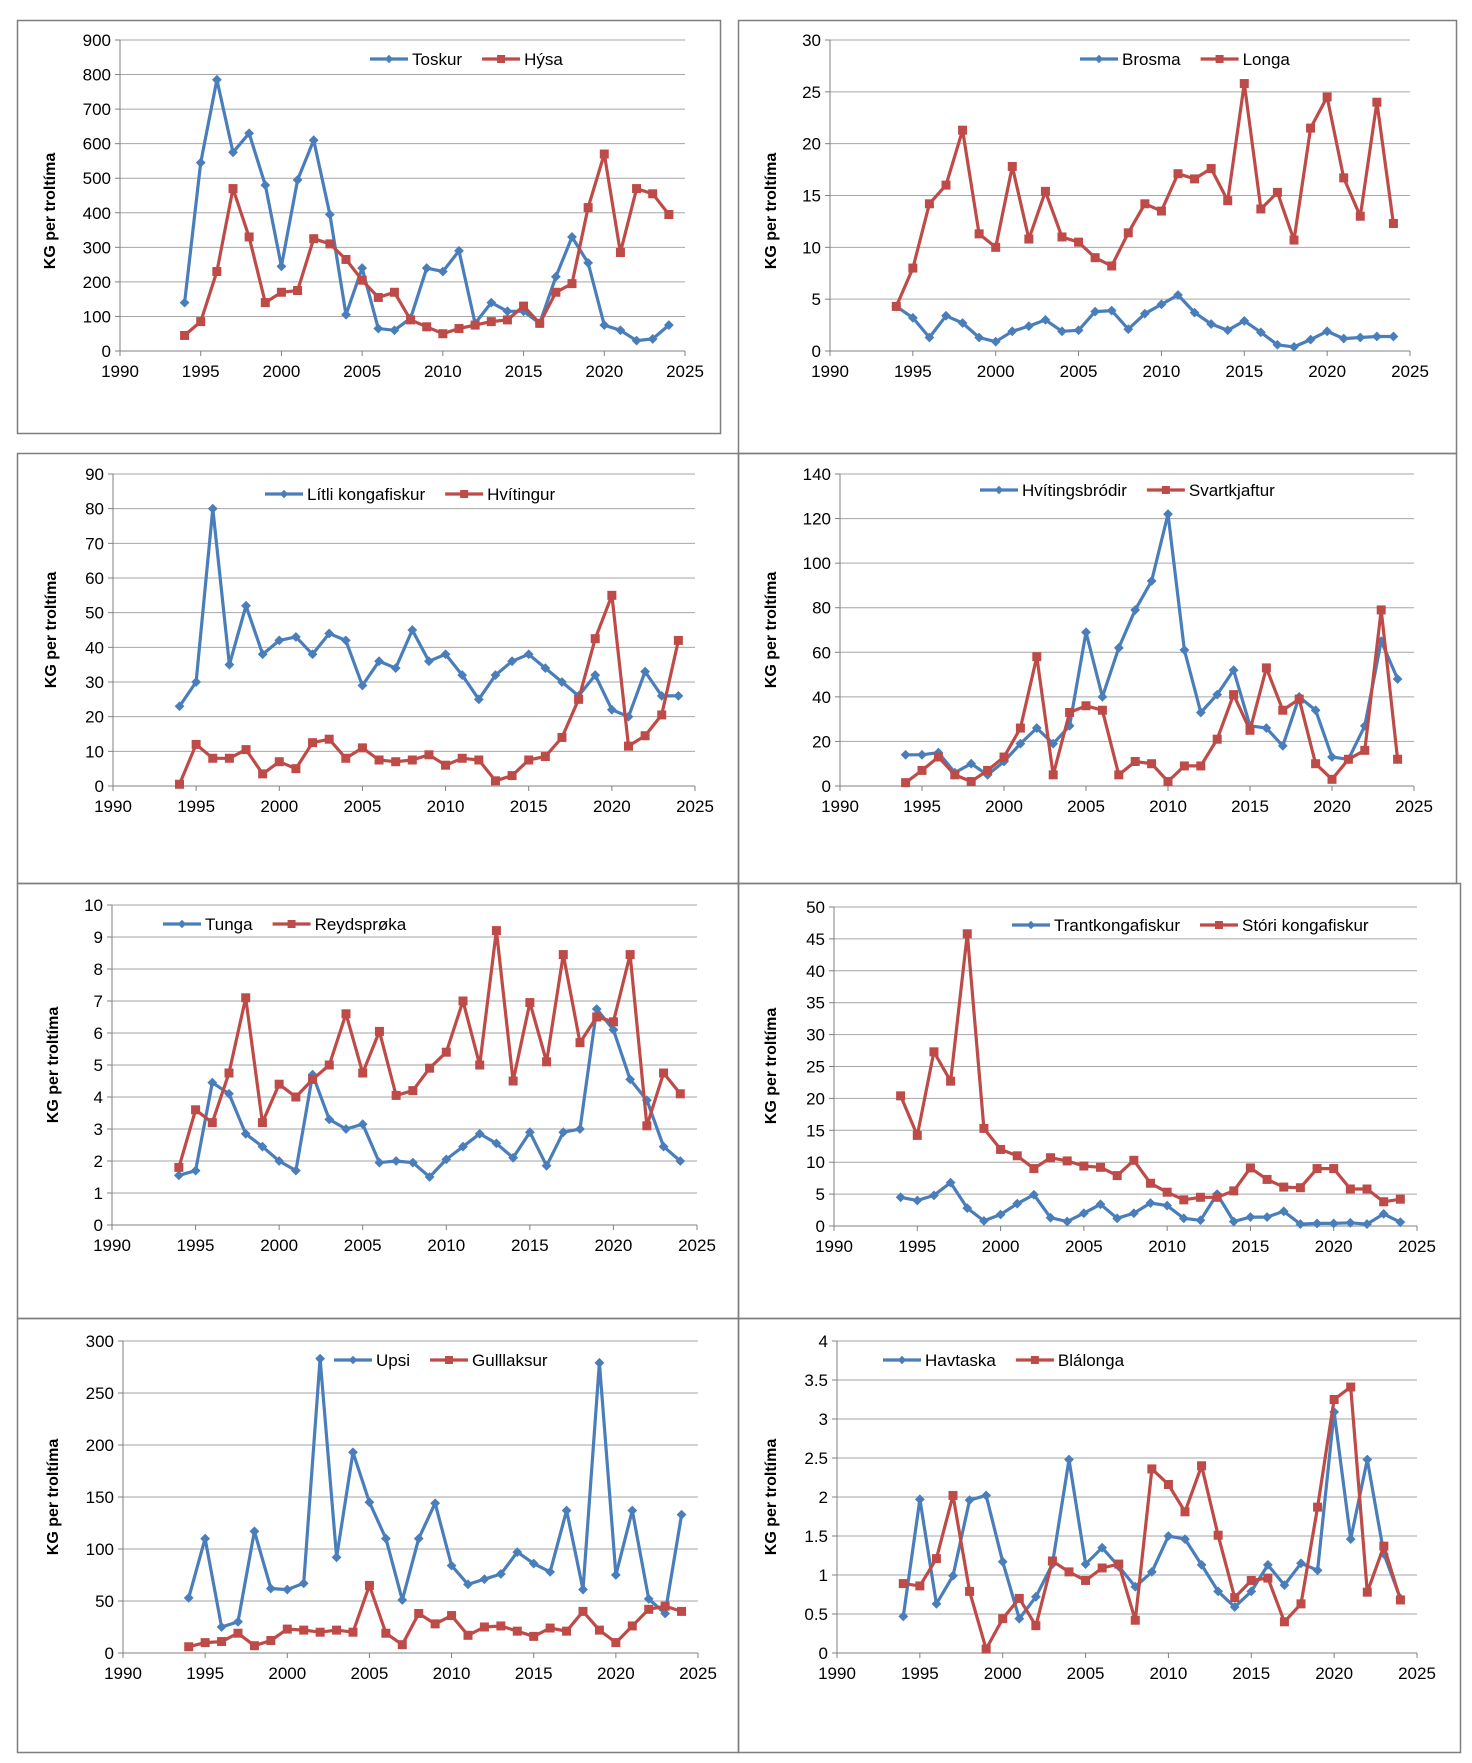 The image size is (1472, 1763). I want to click on y-tick-label: 6, so click(98, 1033).